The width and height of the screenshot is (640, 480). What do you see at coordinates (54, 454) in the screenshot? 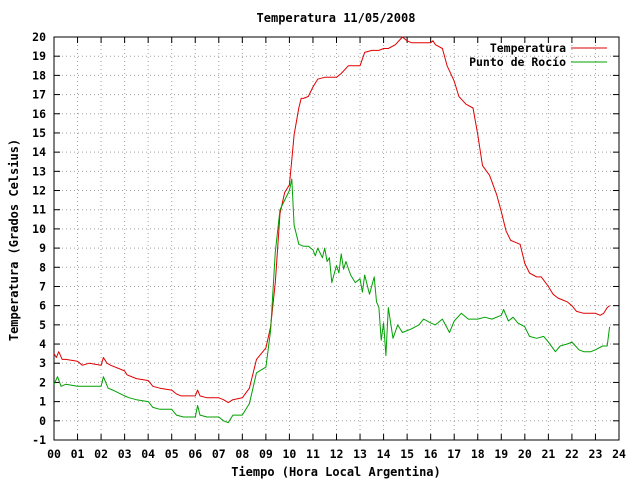
I see `x-tick-label: 00` at bounding box center [54, 454].